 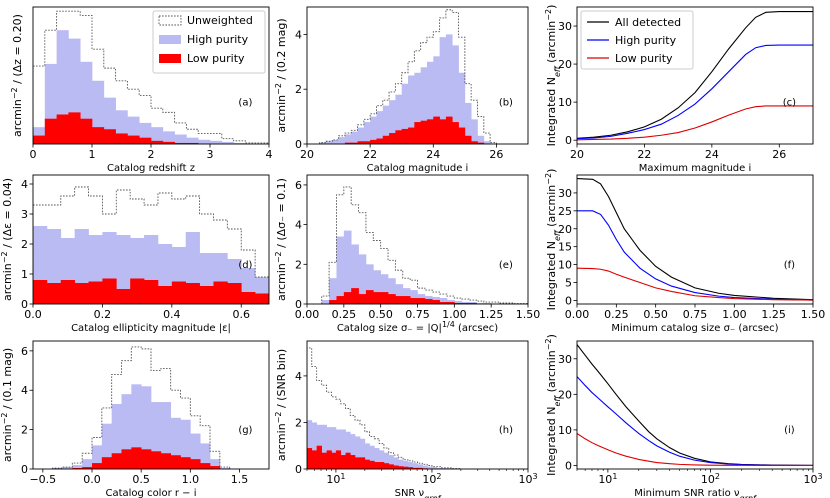 What do you see at coordinates (307, 154) in the screenshot?
I see `x-tick-label: 20` at bounding box center [307, 154].